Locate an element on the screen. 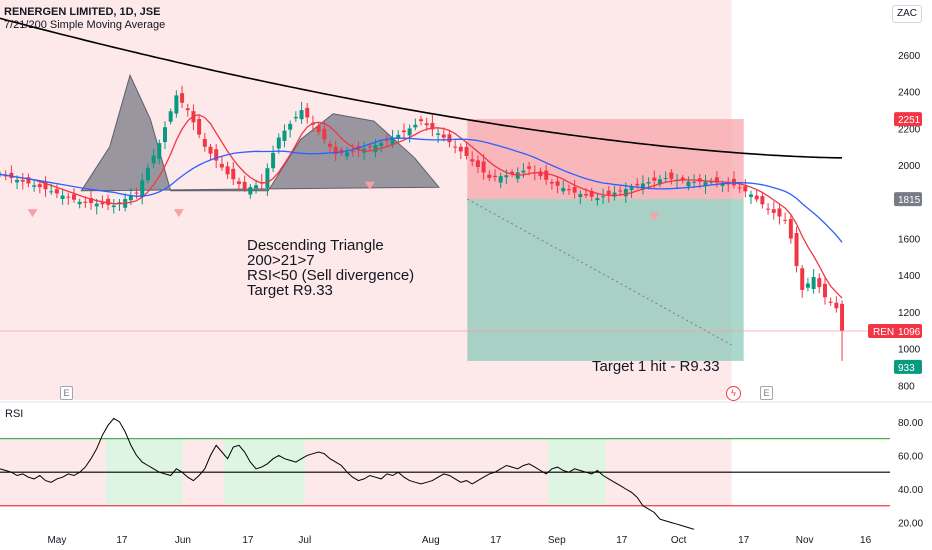 This screenshot has width=932, height=550. date-tick-label: Sep is located at coordinates (557, 540).